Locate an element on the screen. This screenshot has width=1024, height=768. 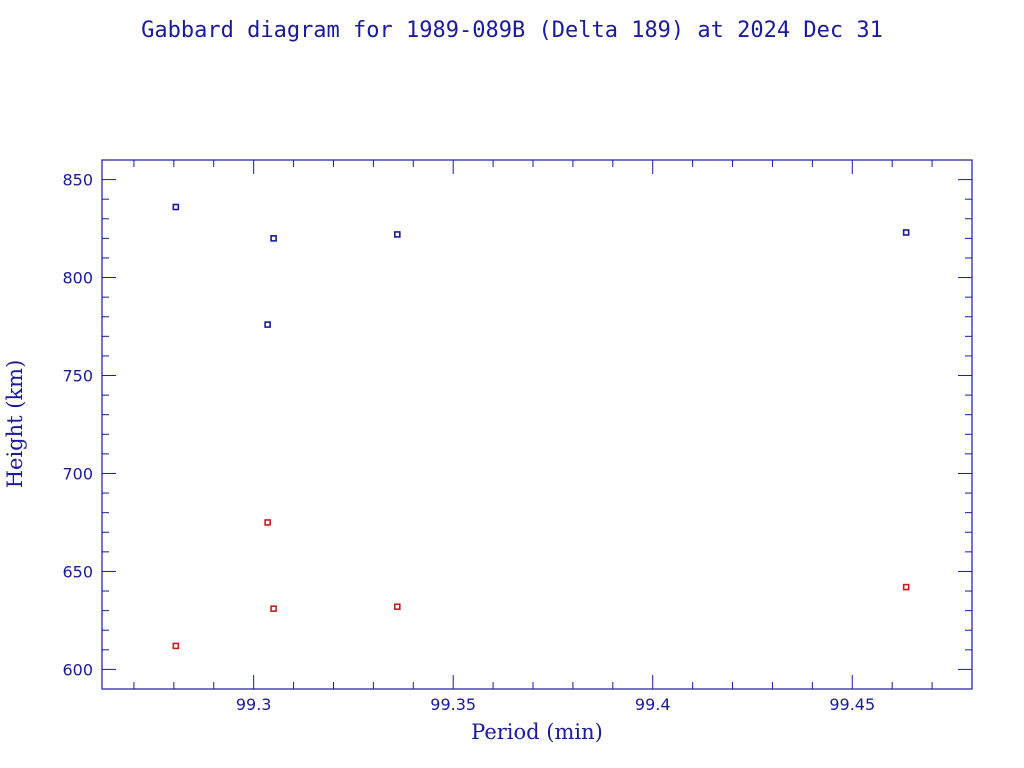
y-tick-label: 850 is located at coordinates (77, 180).